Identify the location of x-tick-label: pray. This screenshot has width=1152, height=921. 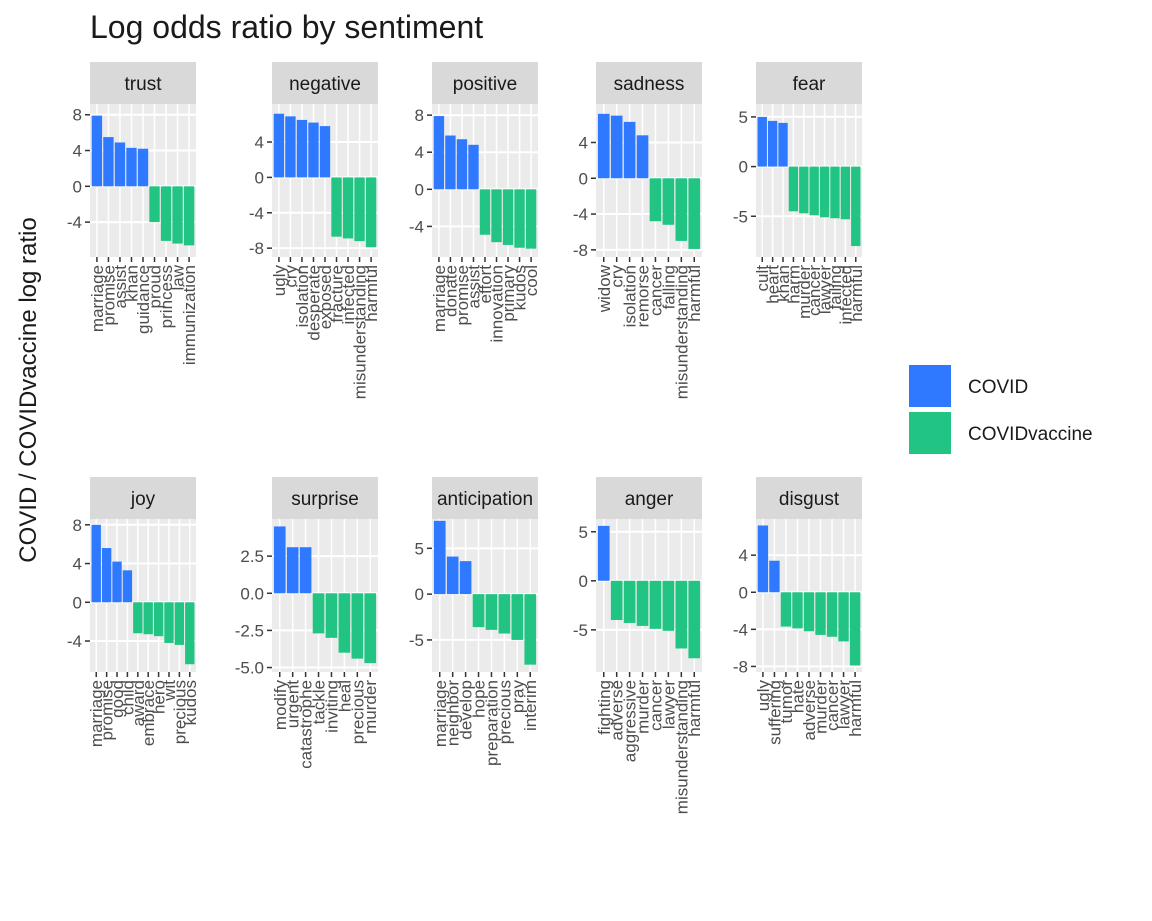
(517, 697).